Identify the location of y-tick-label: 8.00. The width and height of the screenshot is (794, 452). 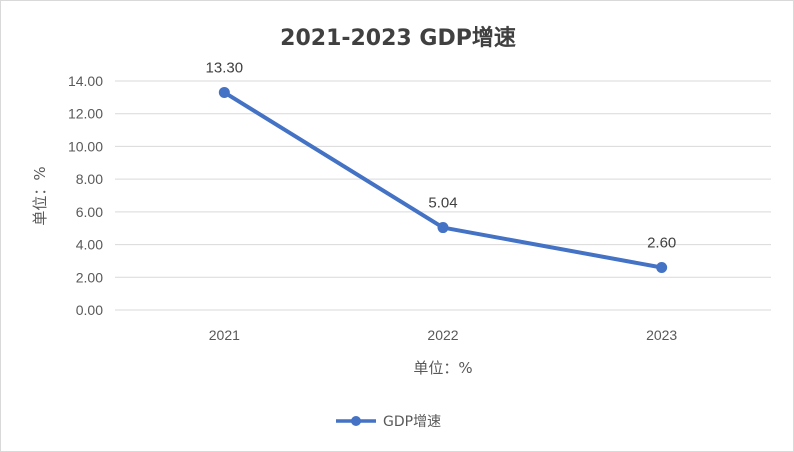
(89, 179).